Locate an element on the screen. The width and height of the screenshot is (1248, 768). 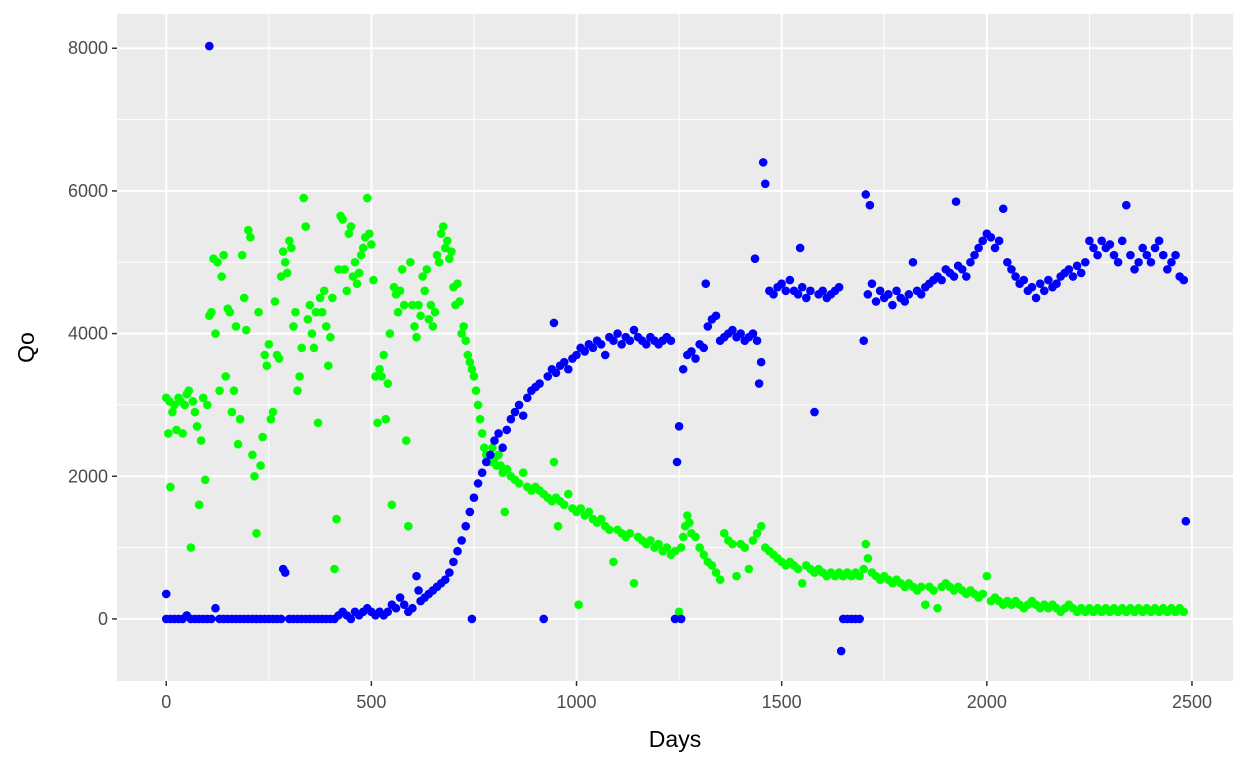
y-tick-label: 6000 is located at coordinates (88, 191).